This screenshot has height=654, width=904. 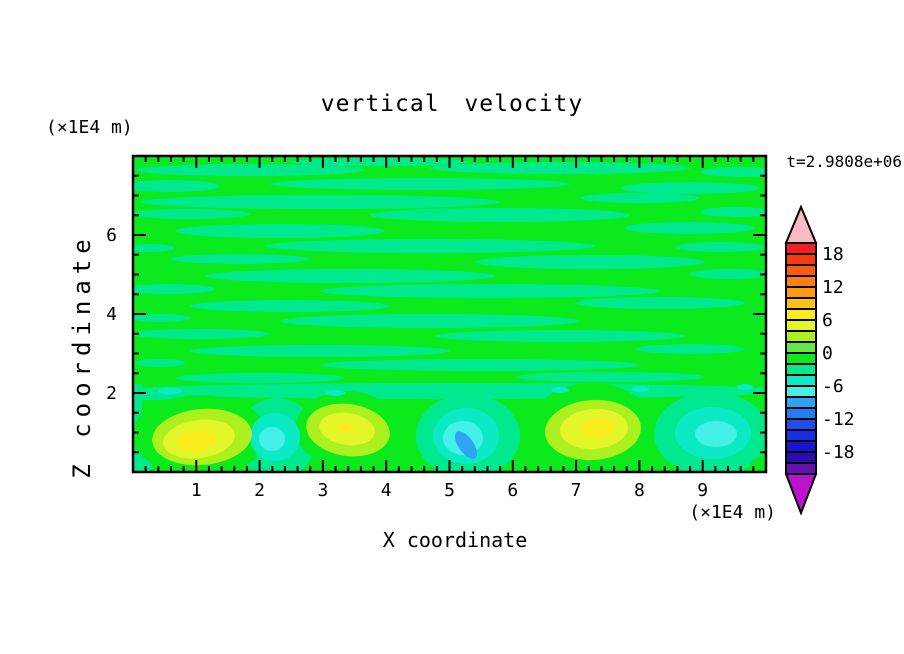 What do you see at coordinates (455, 540) in the screenshot?
I see `x-axis-label: X coordinate` at bounding box center [455, 540].